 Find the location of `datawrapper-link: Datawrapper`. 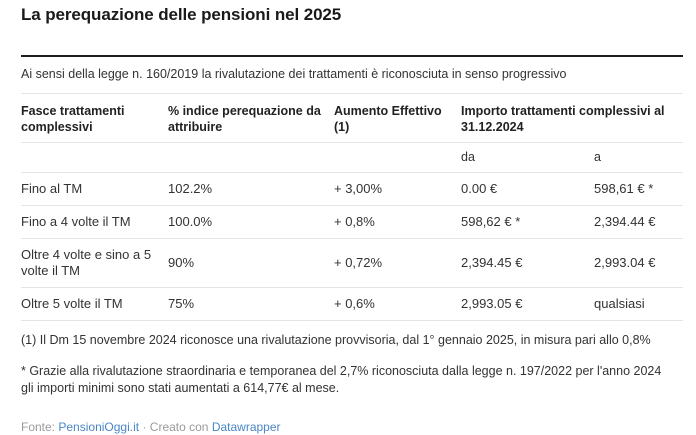

datawrapper-link: Datawrapper is located at coordinates (246, 427).